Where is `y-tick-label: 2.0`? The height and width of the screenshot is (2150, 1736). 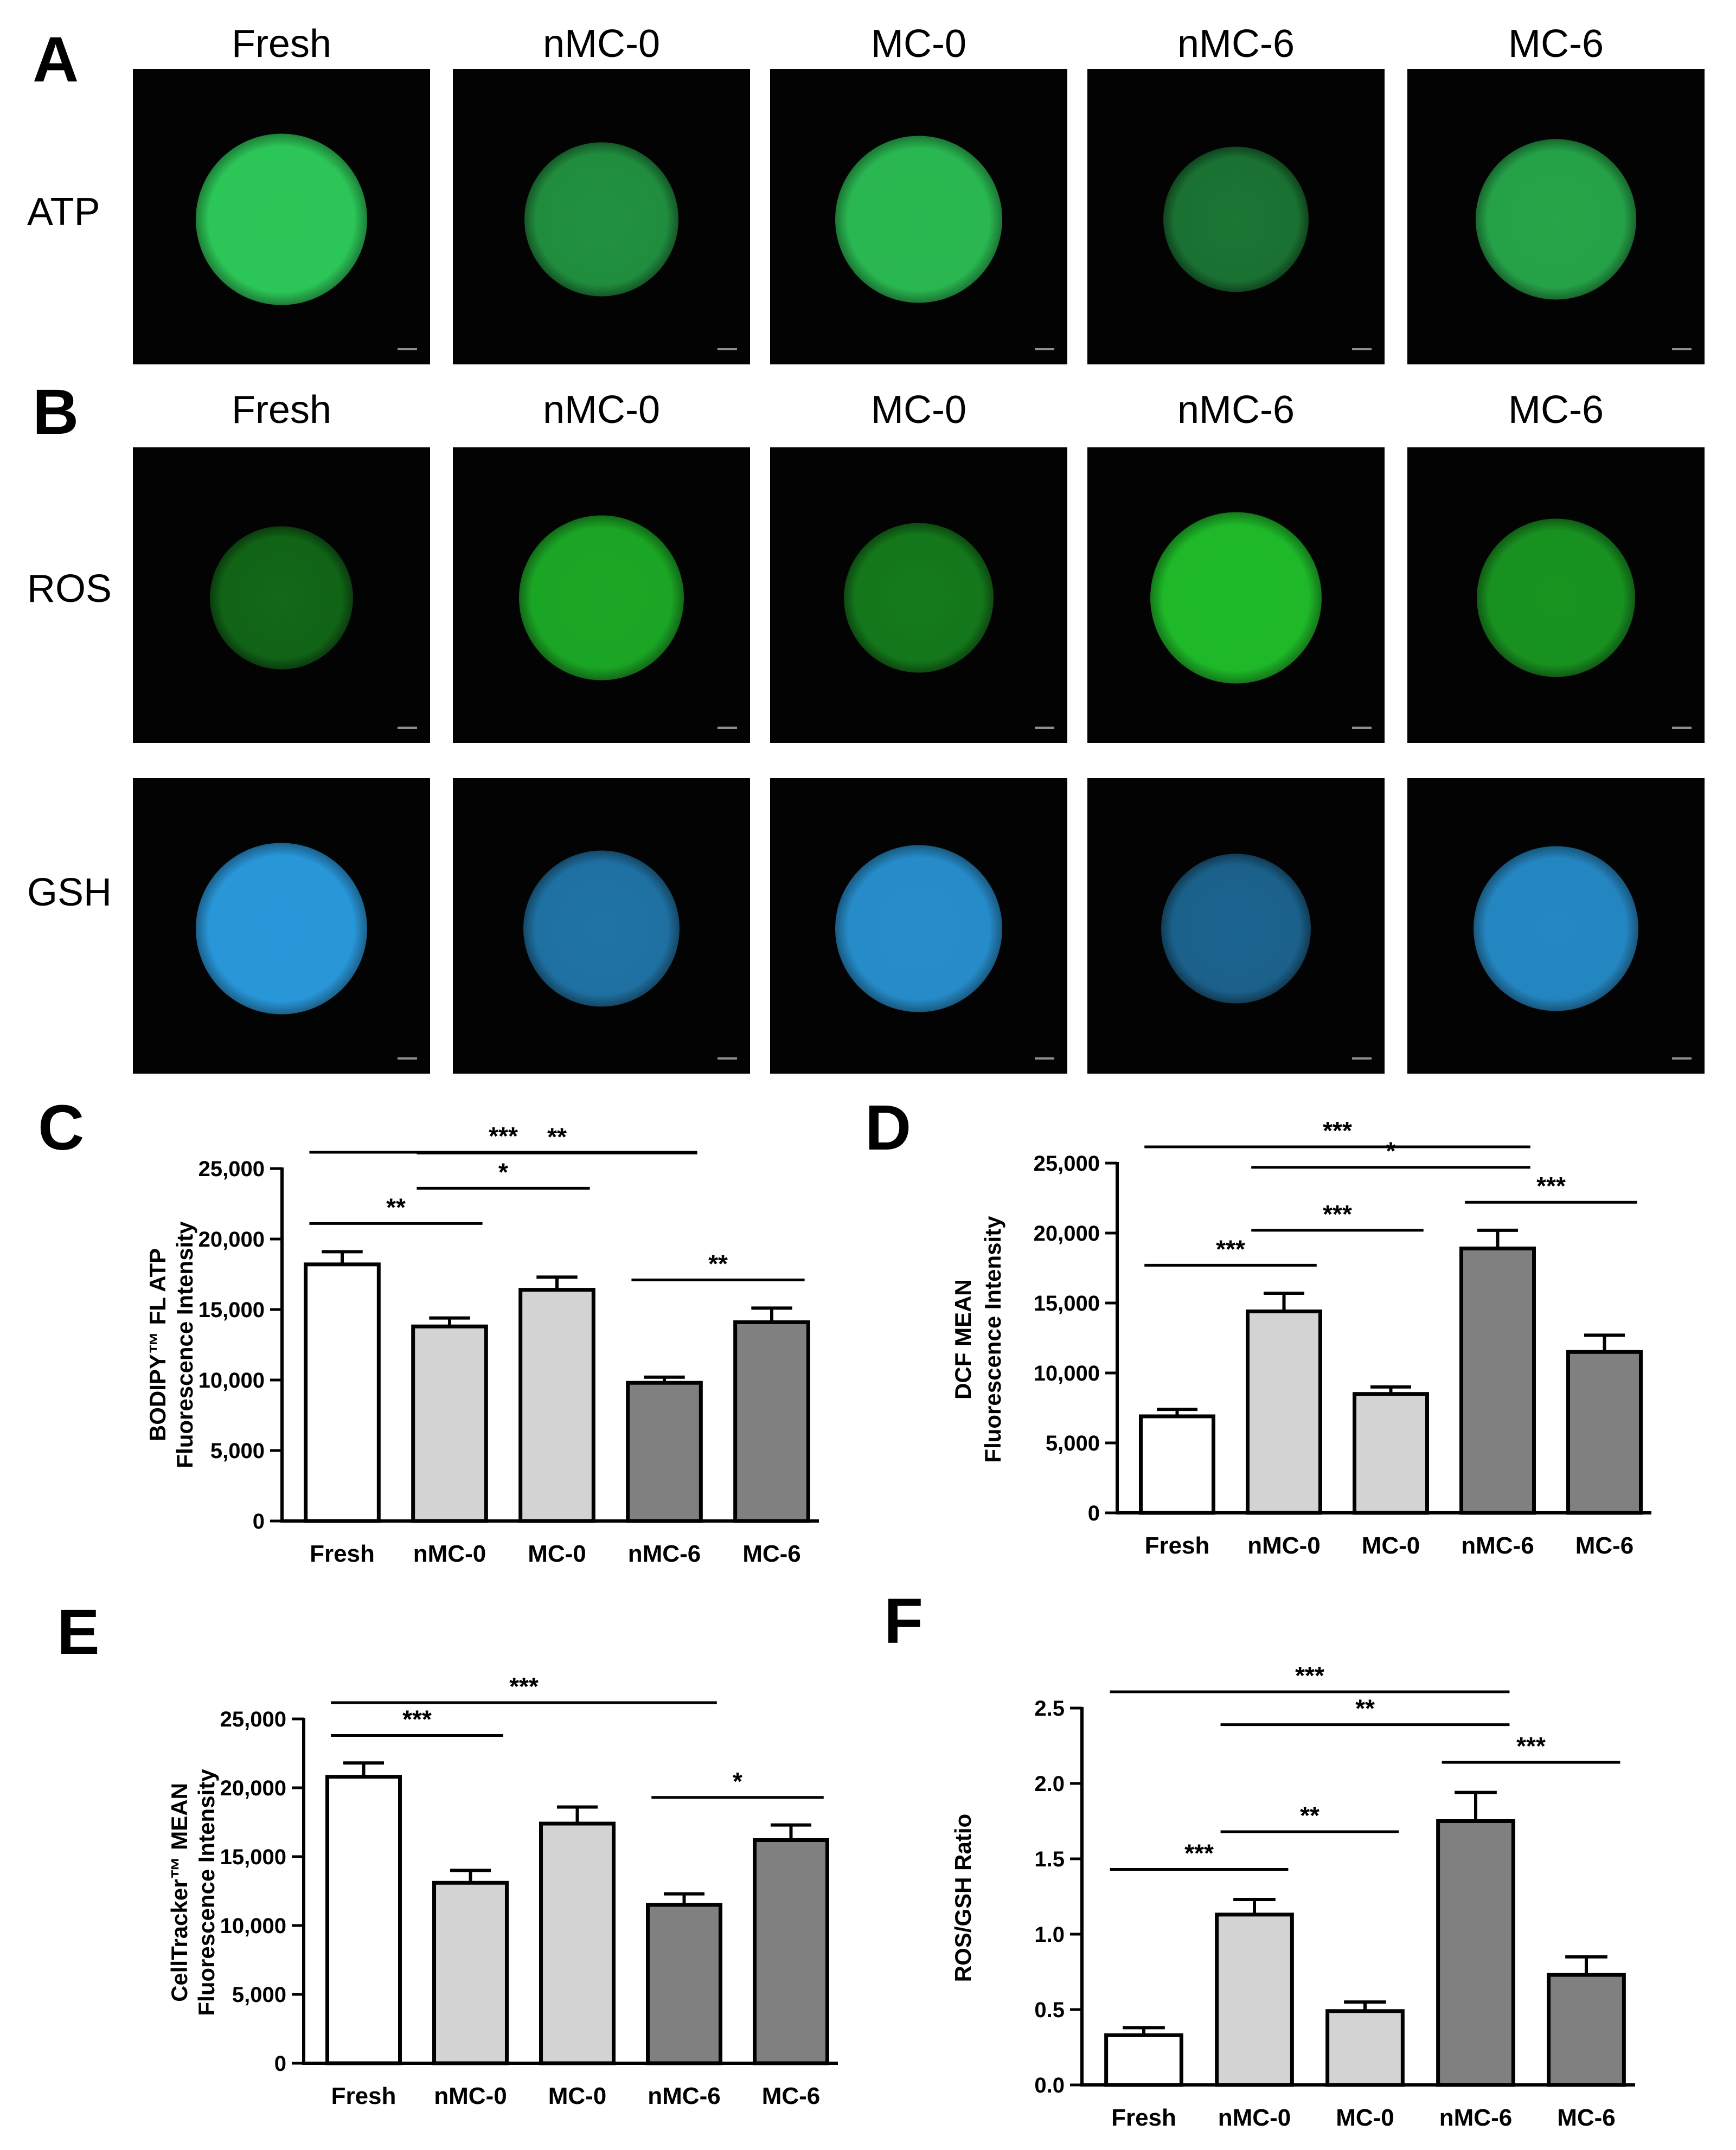
y-tick-label: 2.0 is located at coordinates (1049, 1784).